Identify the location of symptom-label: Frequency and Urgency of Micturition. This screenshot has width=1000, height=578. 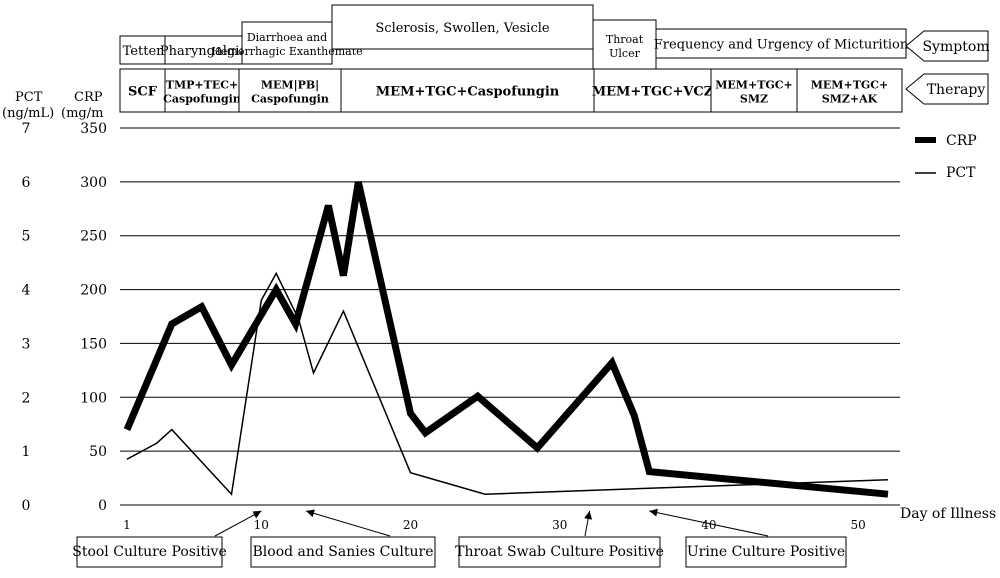
(781, 45).